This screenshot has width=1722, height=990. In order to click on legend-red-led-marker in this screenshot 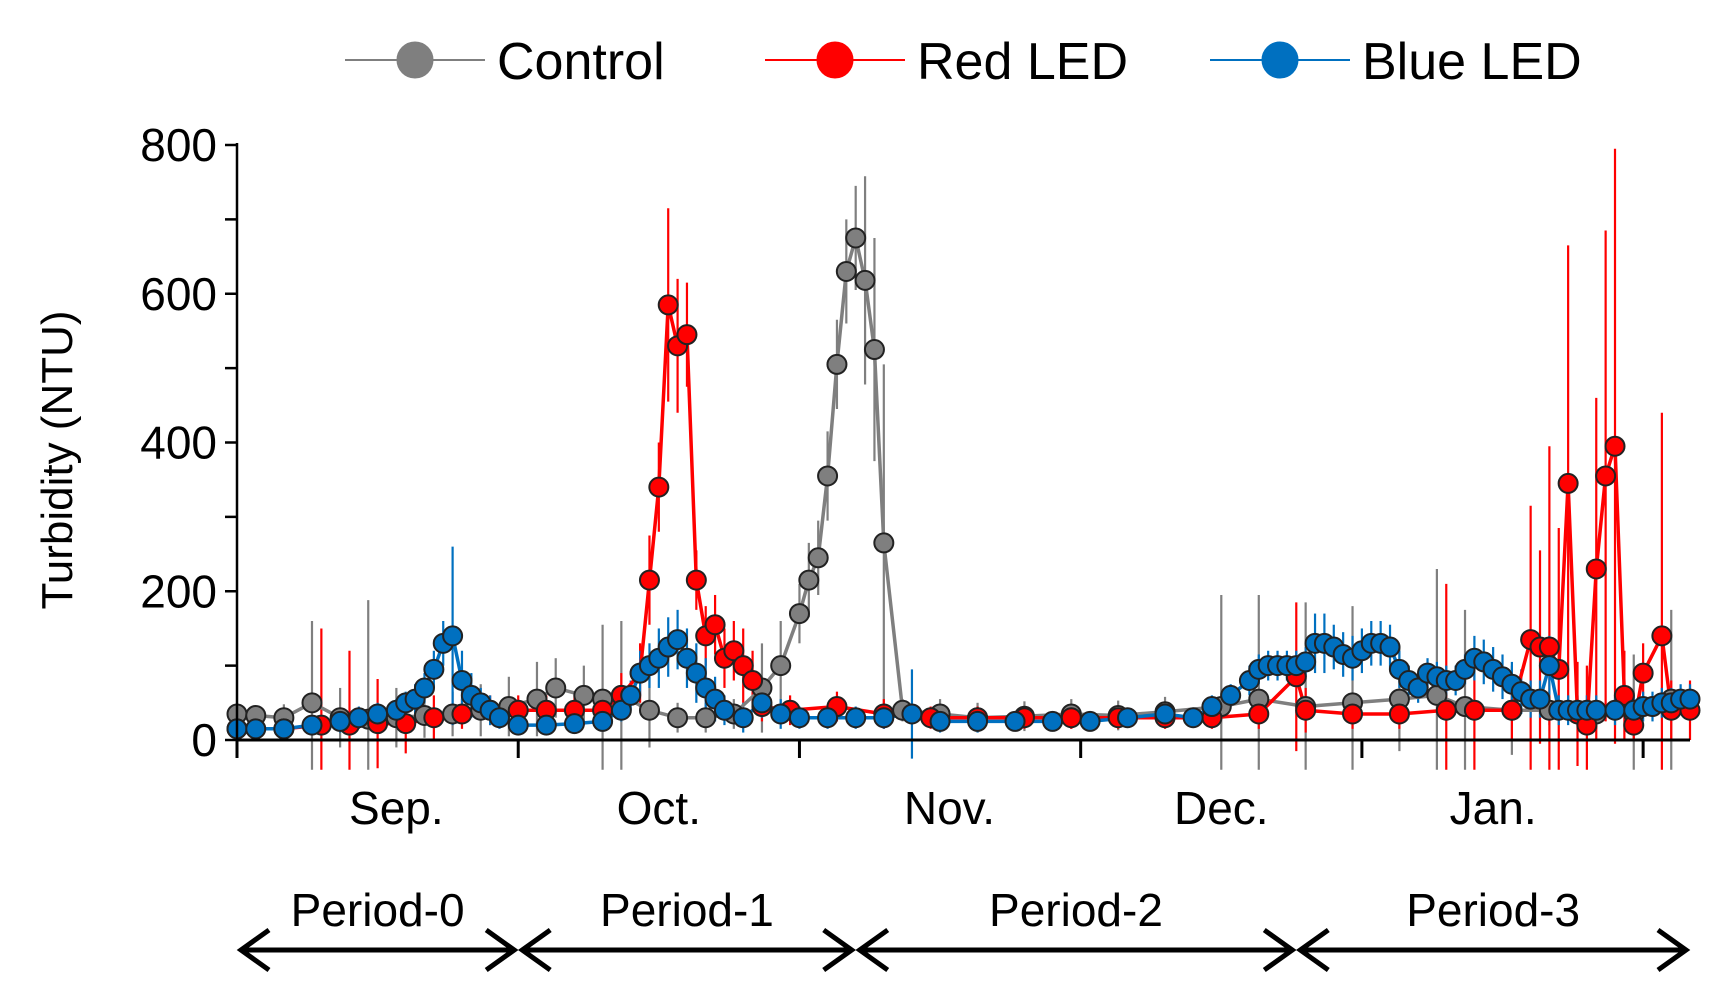, I will do `click(835, 60)`.